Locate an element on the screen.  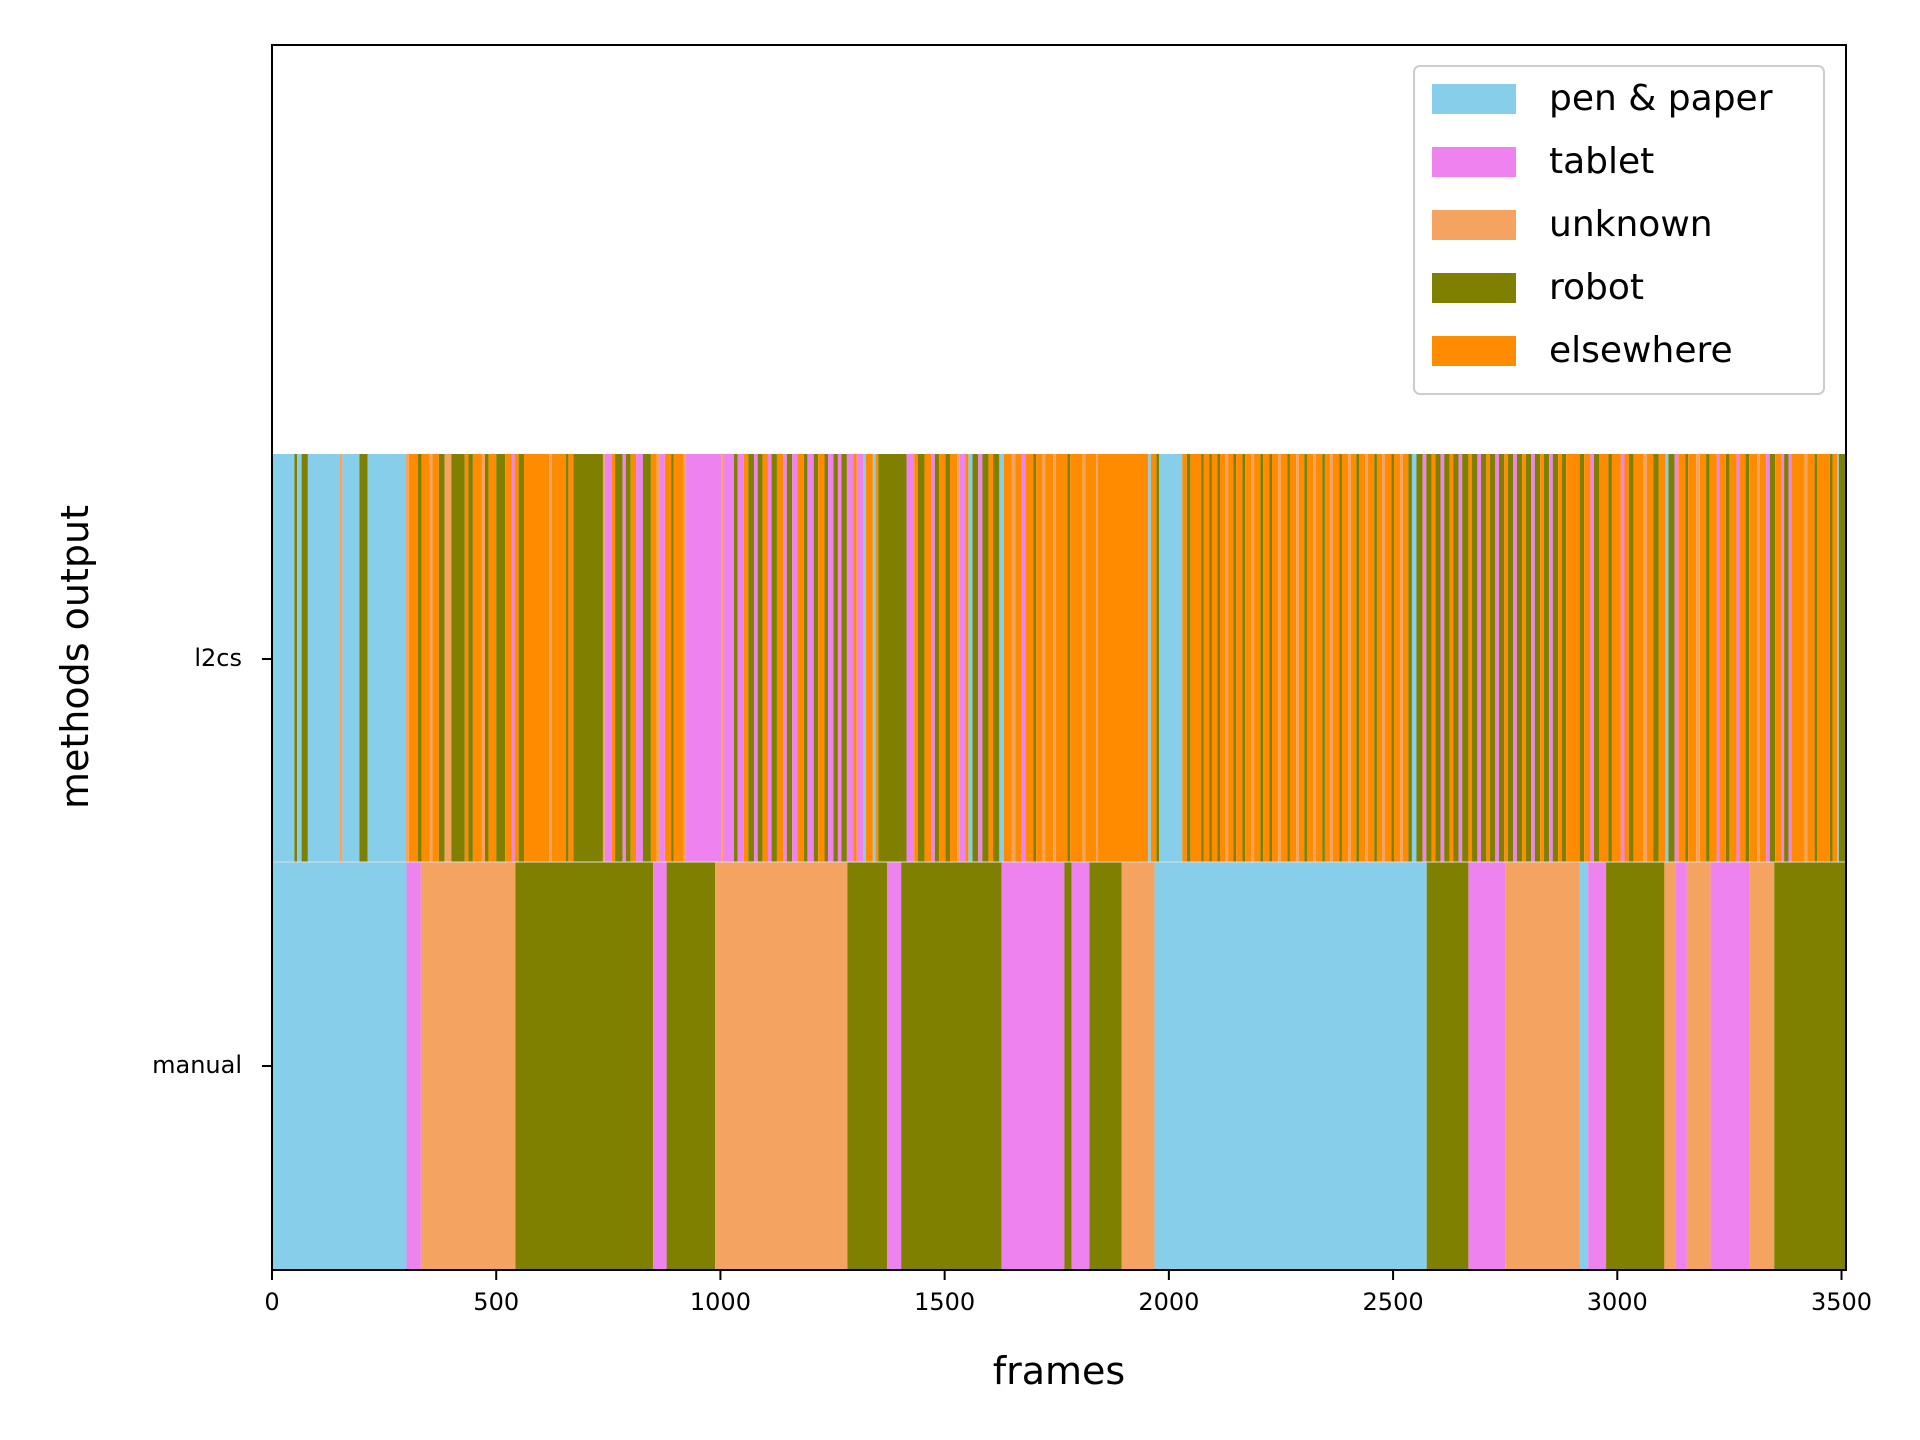
manual-segment-robot is located at coordinates (691, 1066).